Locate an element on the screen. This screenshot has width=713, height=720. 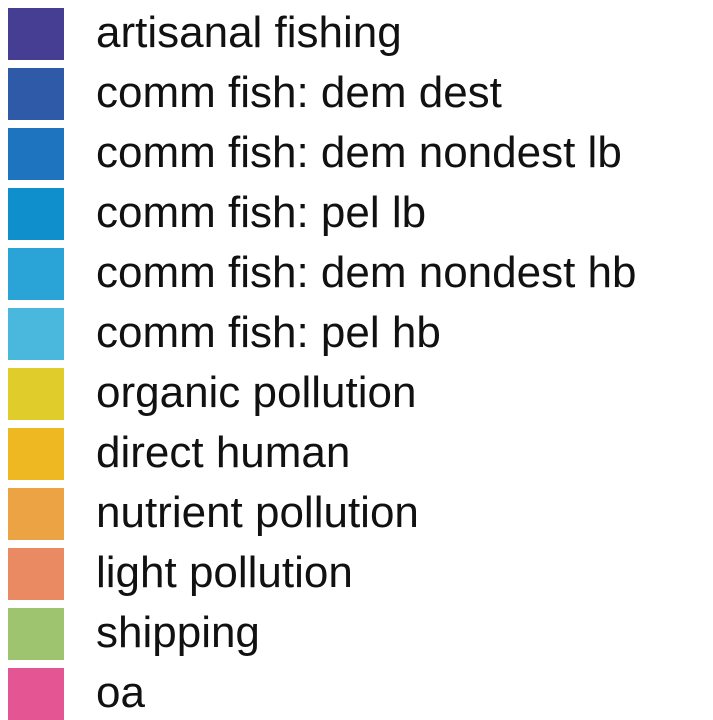
legend-label: oa is located at coordinates (120, 692).